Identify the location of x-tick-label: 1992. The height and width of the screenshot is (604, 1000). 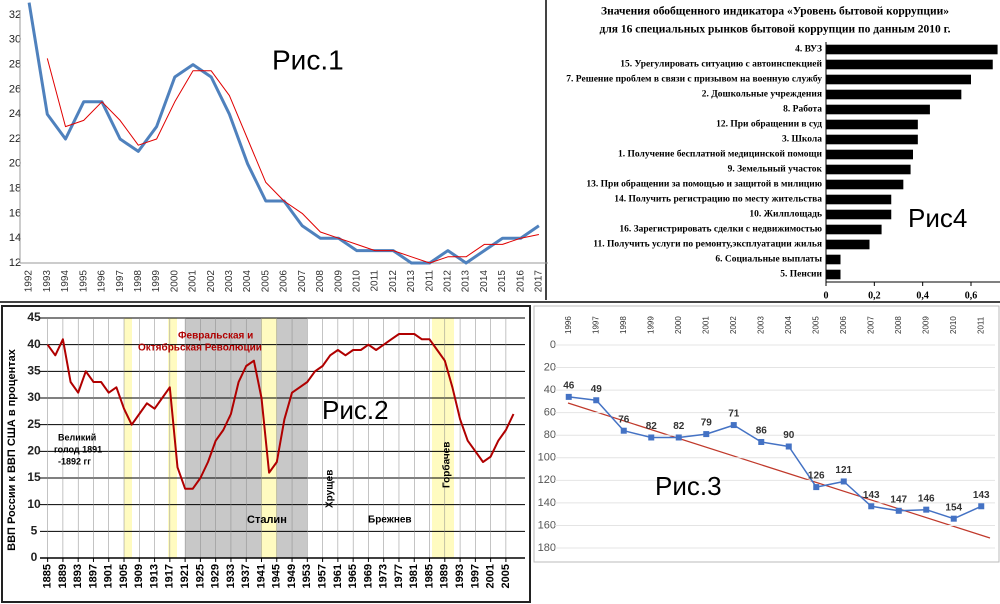
(29, 281).